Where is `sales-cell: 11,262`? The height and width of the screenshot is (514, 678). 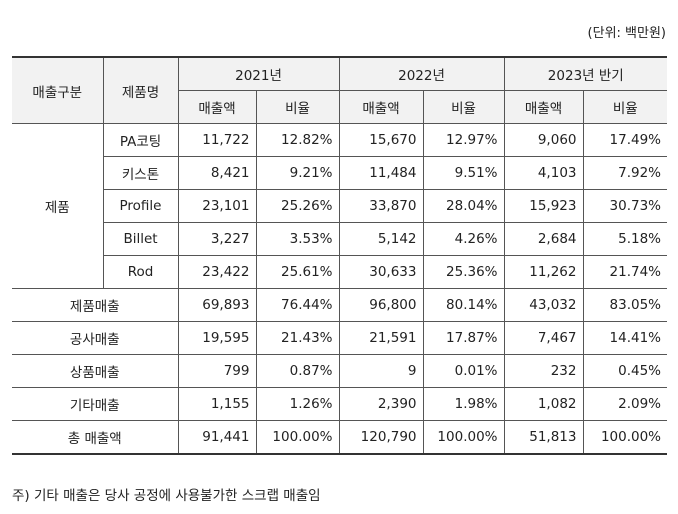
sales-cell: 11,262 is located at coordinates (543, 272).